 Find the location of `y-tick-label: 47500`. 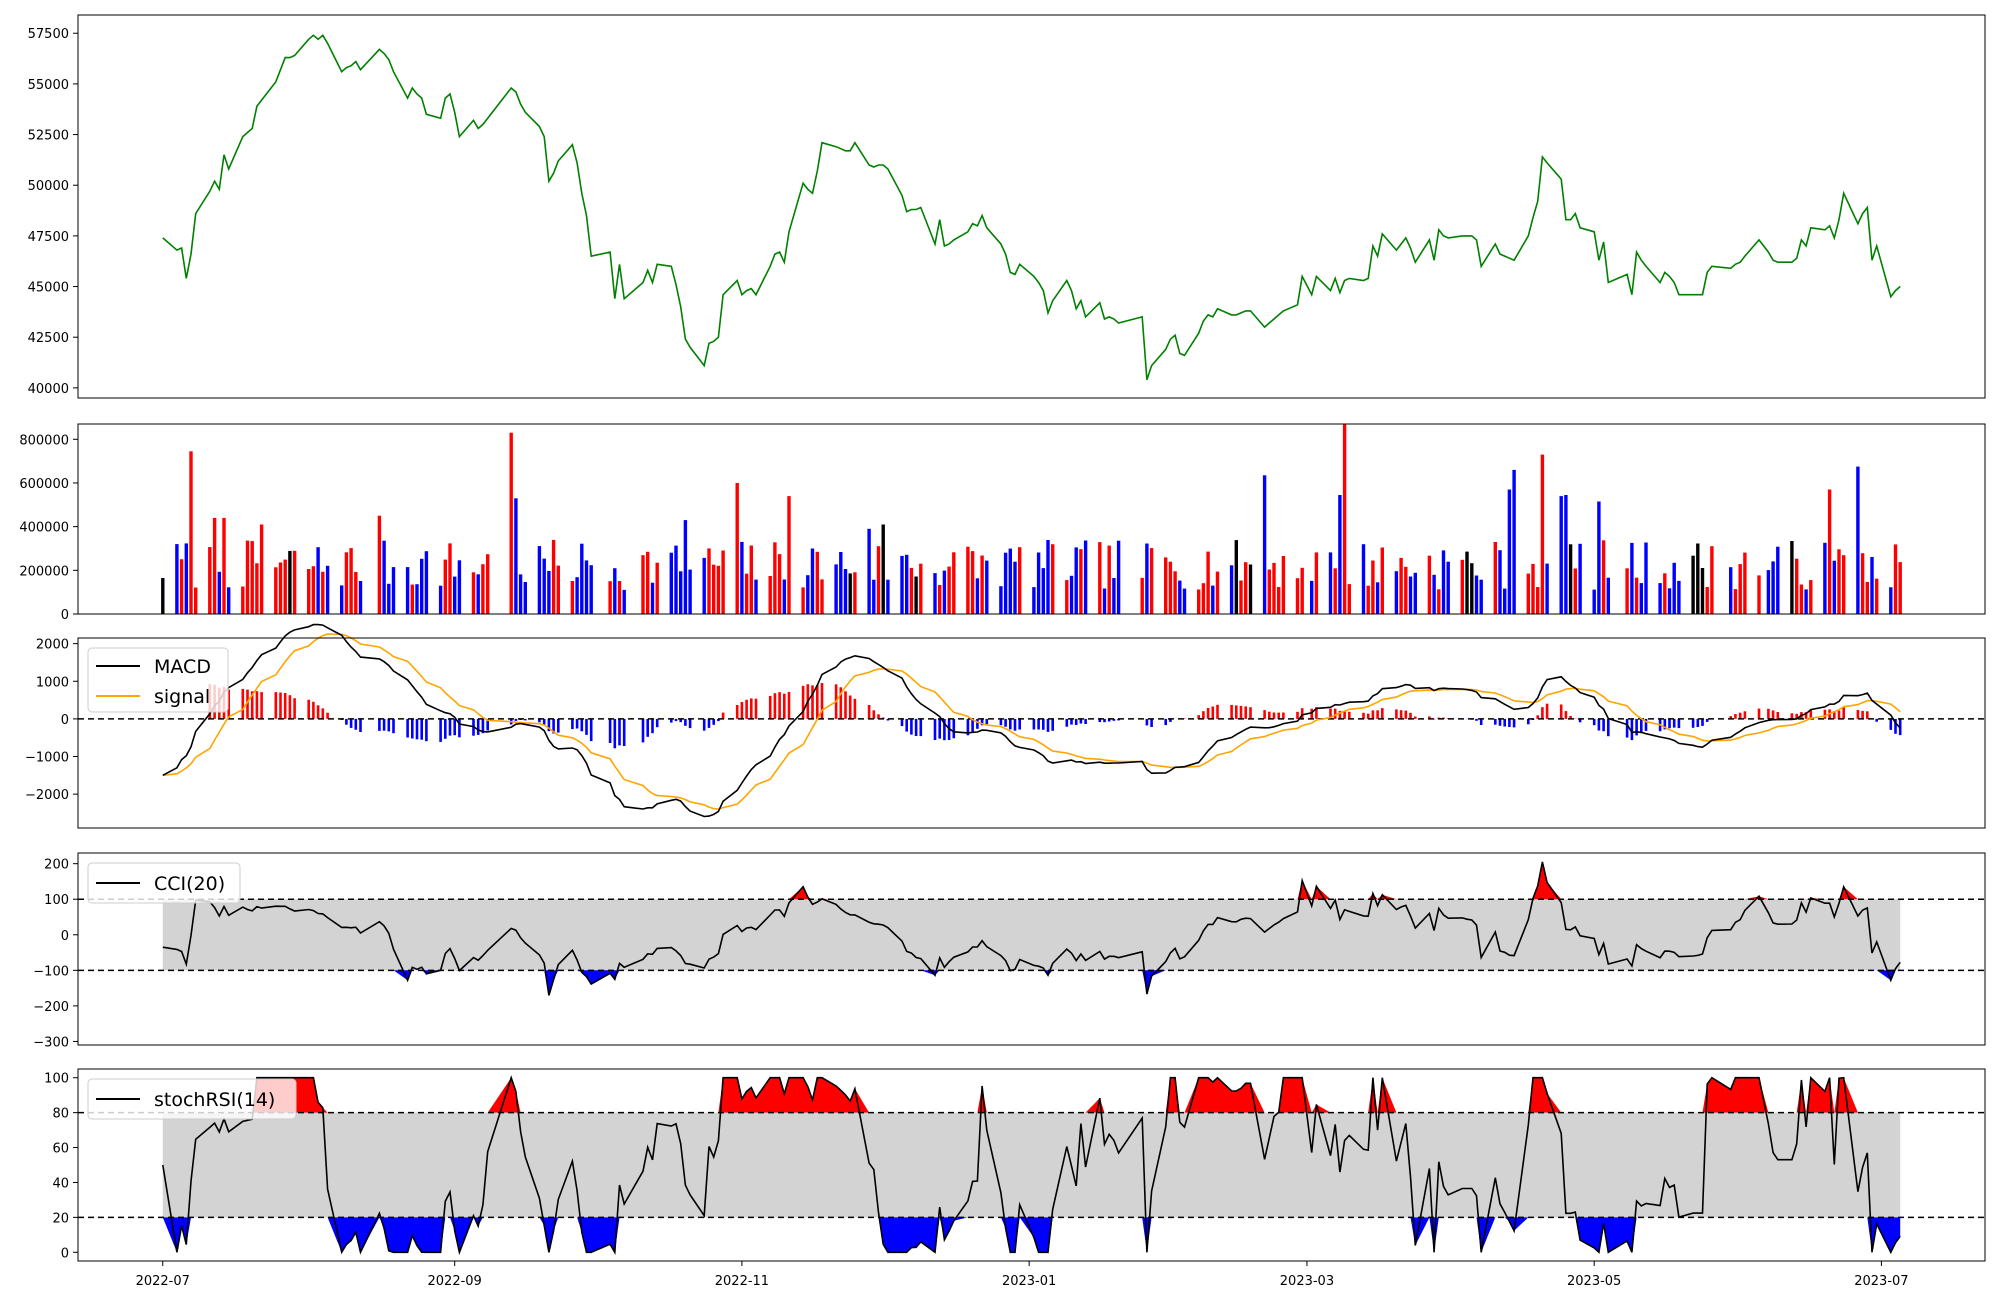

y-tick-label: 47500 is located at coordinates (48, 237).